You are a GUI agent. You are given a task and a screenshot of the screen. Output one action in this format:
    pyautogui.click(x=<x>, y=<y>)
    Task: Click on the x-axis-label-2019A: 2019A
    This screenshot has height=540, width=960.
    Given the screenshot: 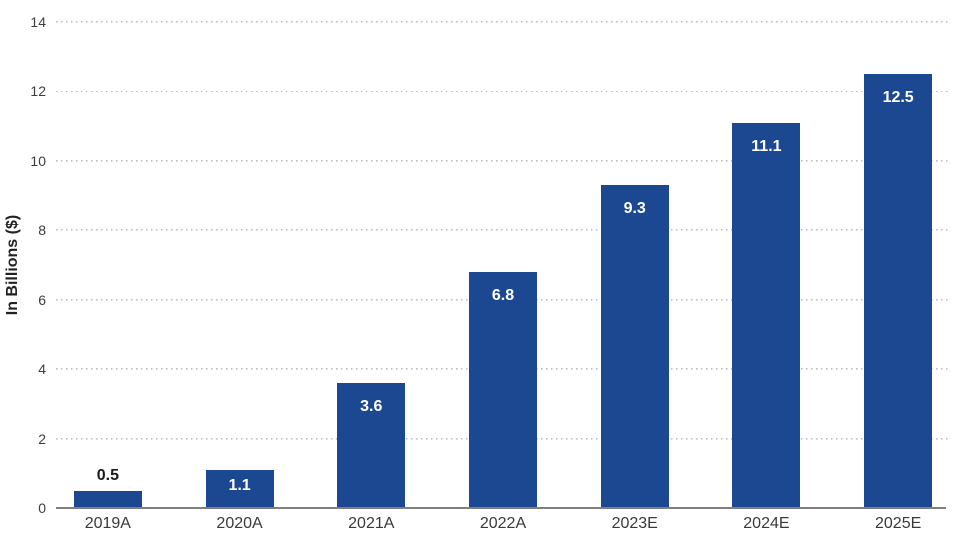 What is the action you would take?
    pyautogui.click(x=107, y=523)
    